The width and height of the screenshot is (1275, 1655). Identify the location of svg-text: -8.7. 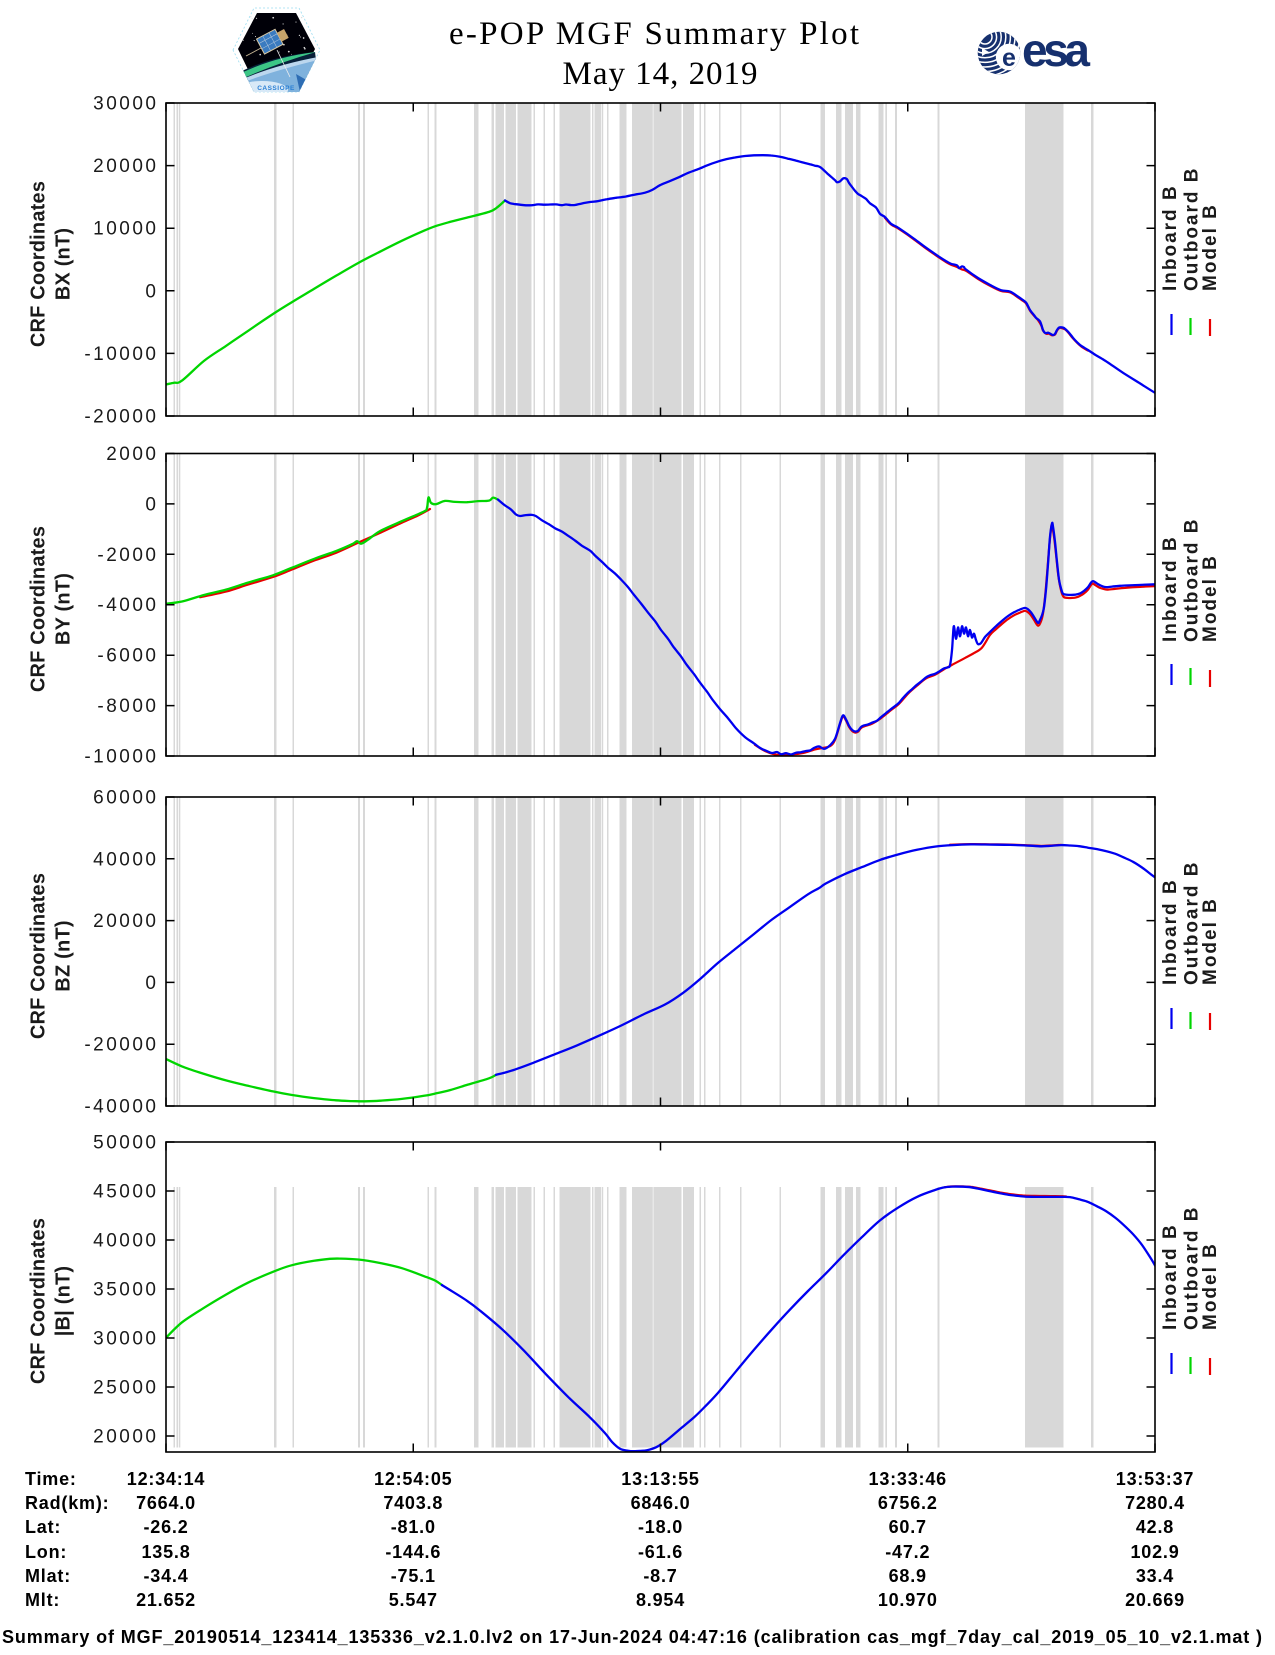
(660, 1576).